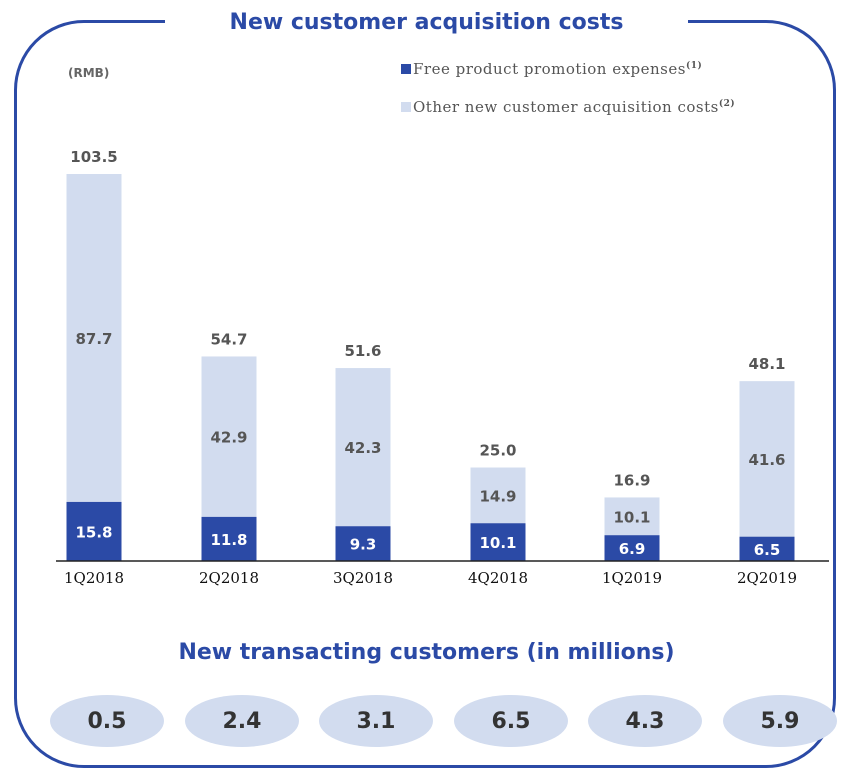 The height and width of the screenshot is (783, 853). Describe the element at coordinates (767, 578) in the screenshot. I see `x-tick-label: 2Q2019` at that location.